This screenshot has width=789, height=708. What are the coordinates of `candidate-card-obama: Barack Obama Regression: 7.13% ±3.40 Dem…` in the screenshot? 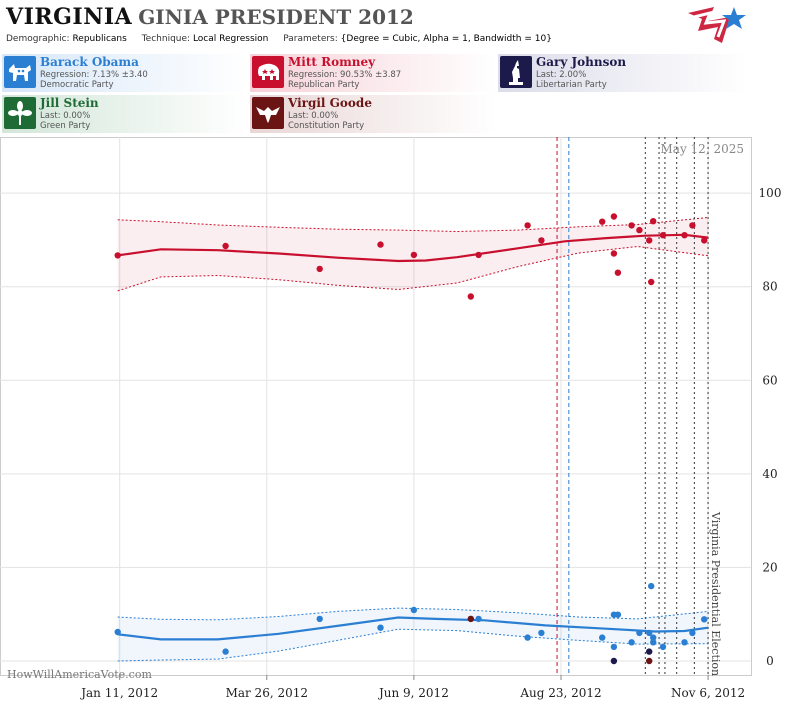 It's located at (125, 73).